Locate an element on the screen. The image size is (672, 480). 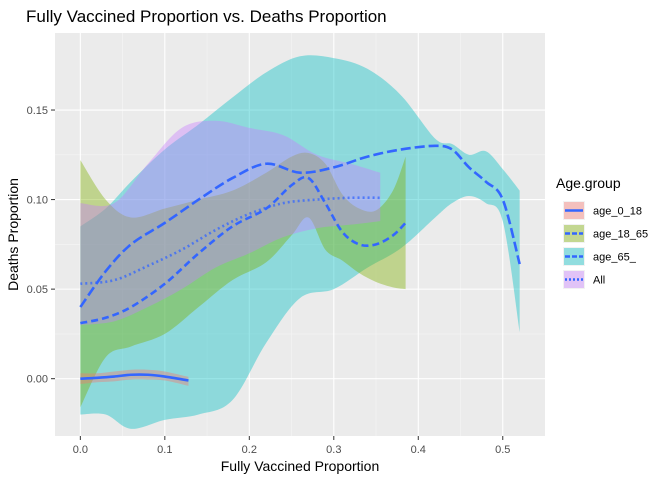
y-tick-label: 0.15 is located at coordinates (37, 111).